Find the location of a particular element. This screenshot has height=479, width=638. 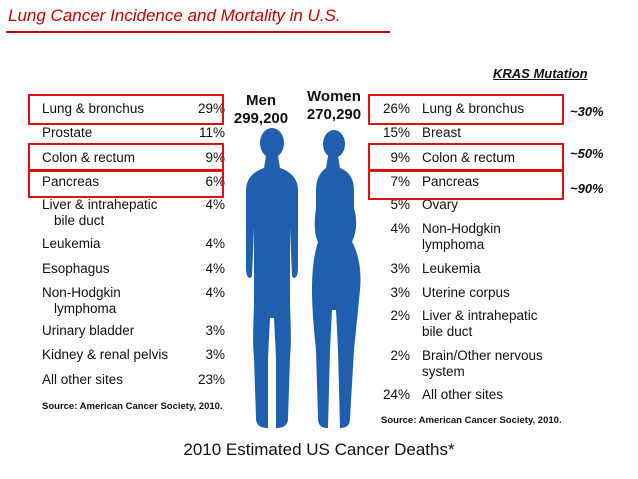

highlight-box-women-colon is located at coordinates (466, 157).